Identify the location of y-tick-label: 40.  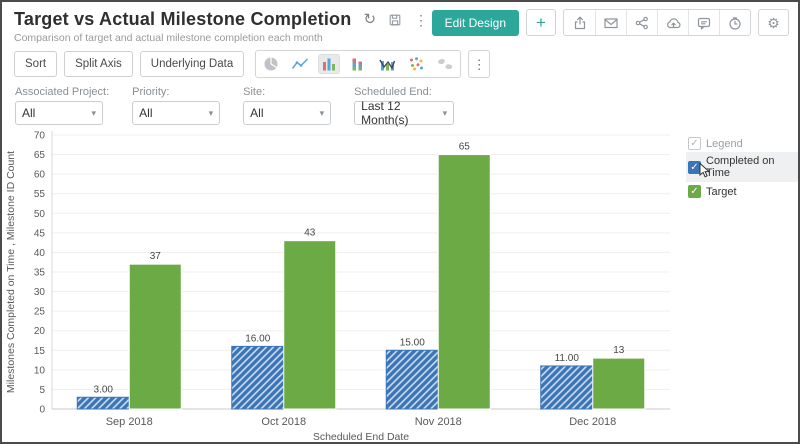
(40, 253).